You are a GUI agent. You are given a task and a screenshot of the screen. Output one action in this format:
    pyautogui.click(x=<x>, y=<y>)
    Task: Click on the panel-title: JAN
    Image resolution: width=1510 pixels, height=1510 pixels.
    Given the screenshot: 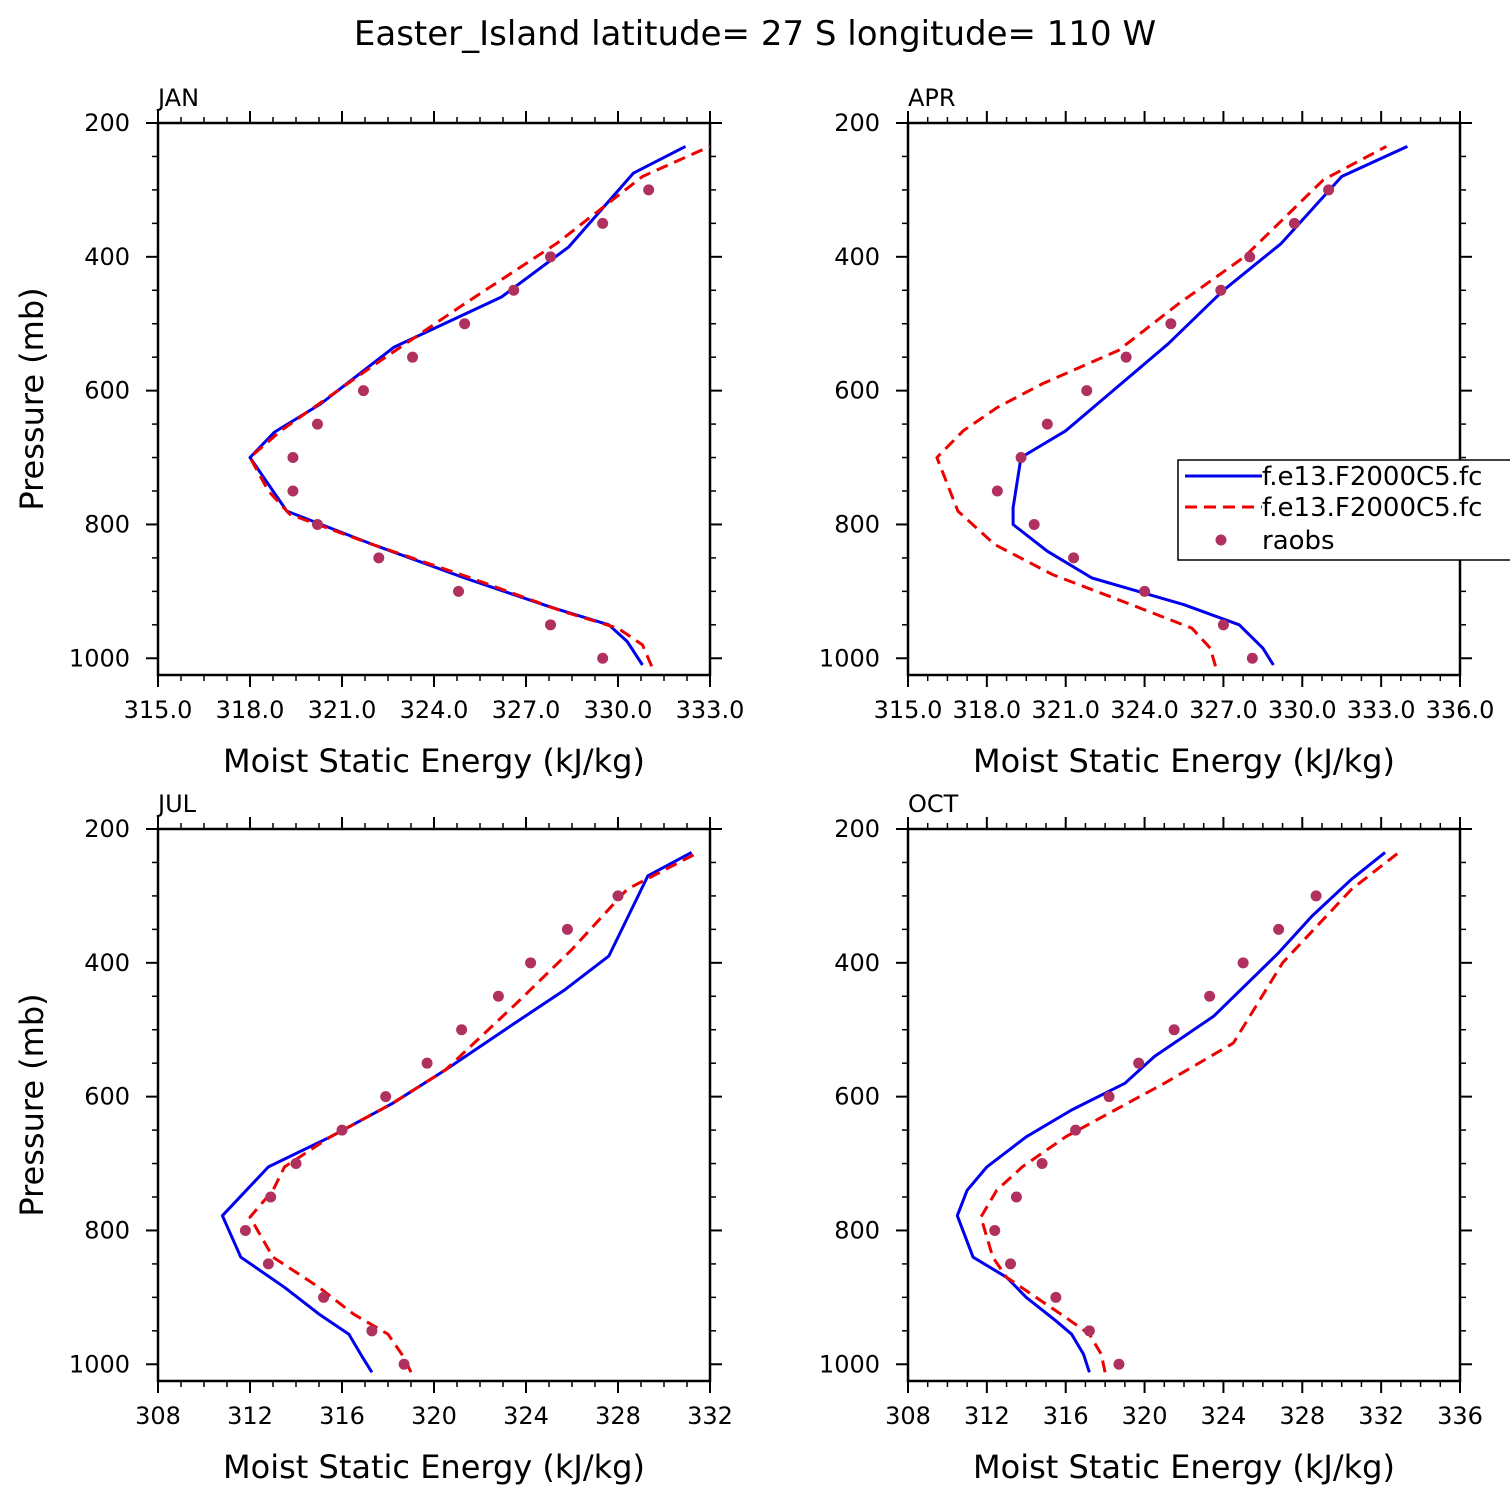 What is the action you would take?
    pyautogui.click(x=177, y=98)
    